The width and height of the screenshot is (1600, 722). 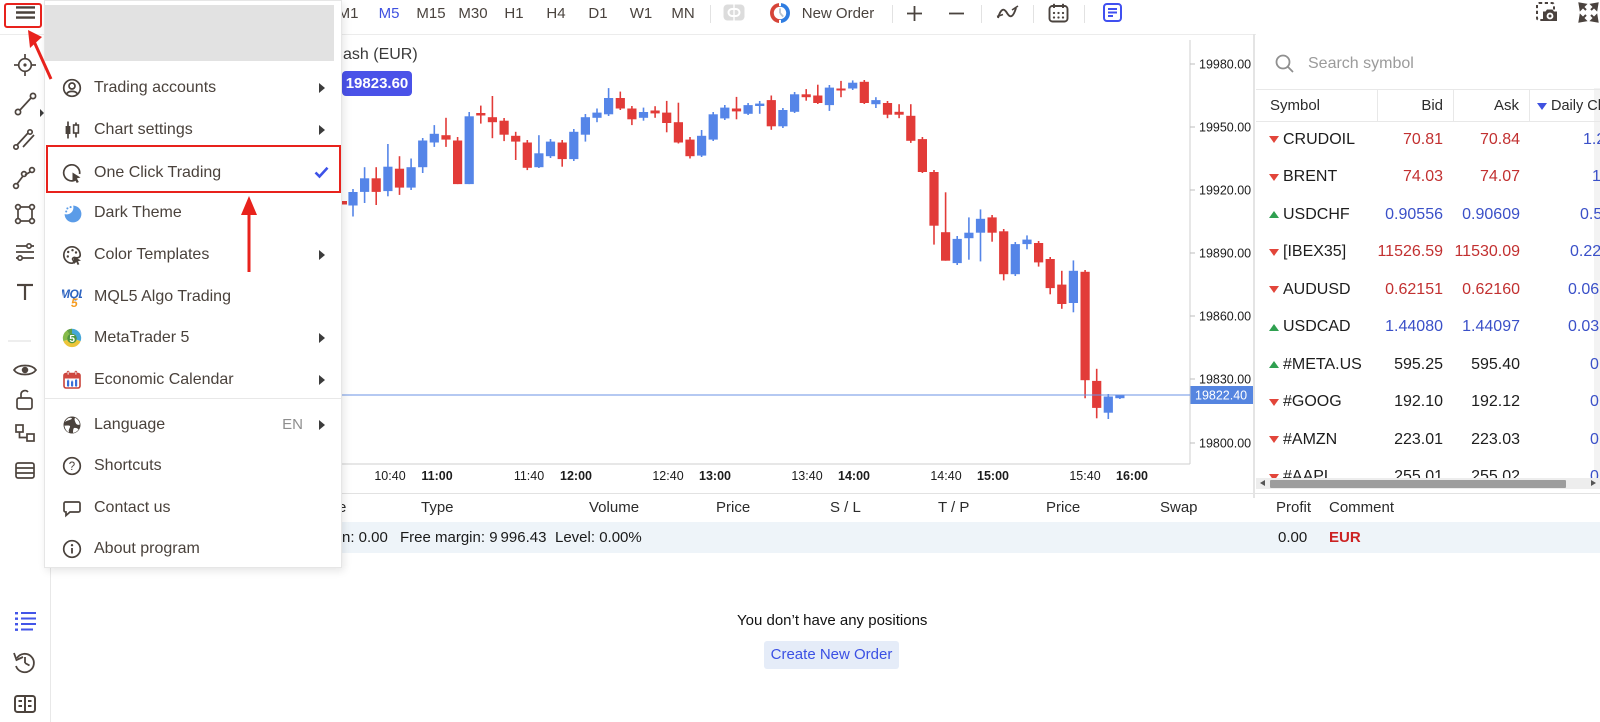 I want to click on svg-text: 10:40, so click(x=389, y=476).